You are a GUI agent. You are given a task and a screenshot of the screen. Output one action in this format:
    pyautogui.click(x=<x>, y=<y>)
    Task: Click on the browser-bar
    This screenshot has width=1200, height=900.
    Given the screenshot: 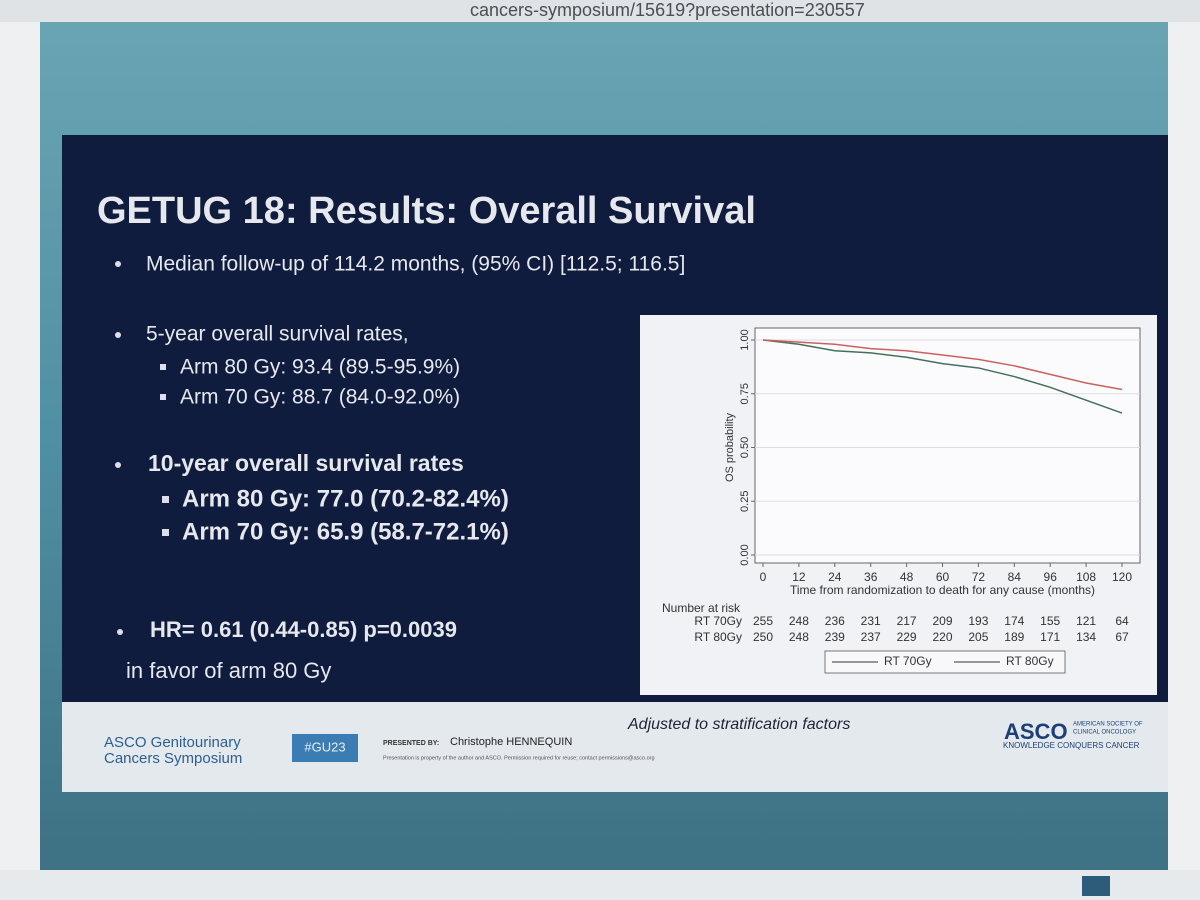 What is the action you would take?
    pyautogui.click(x=600, y=11)
    